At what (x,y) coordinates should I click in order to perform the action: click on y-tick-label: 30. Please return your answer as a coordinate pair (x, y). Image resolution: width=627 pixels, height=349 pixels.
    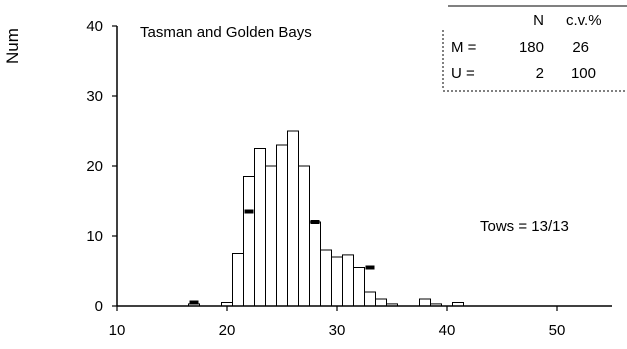
    Looking at the image, I should click on (94, 96).